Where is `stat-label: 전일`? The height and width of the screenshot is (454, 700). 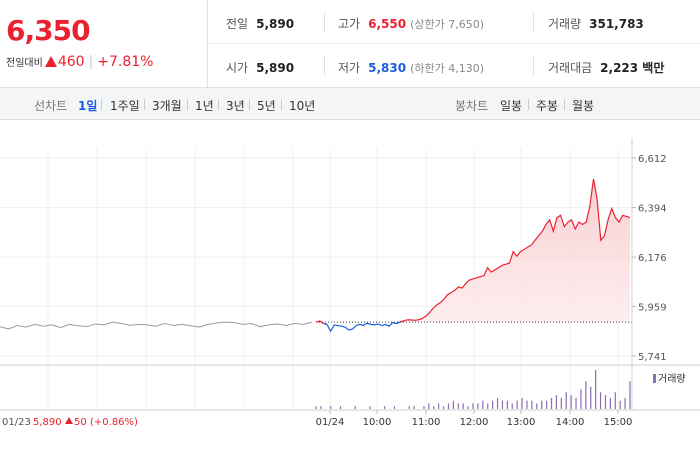
stat-label: 전일 is located at coordinates (237, 24).